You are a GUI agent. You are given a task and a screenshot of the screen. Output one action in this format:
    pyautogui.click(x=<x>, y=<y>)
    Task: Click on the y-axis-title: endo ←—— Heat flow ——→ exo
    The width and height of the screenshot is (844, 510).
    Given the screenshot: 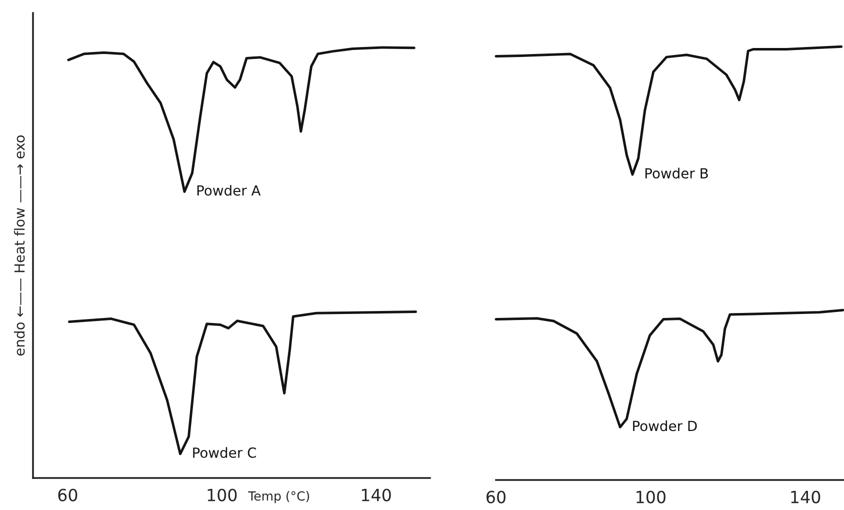 What is the action you would take?
    pyautogui.click(x=19, y=245)
    